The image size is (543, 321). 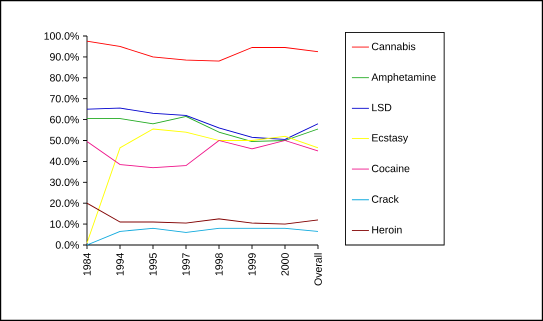 What do you see at coordinates (394, 46) in the screenshot?
I see `legend-label: Cannabis` at bounding box center [394, 46].